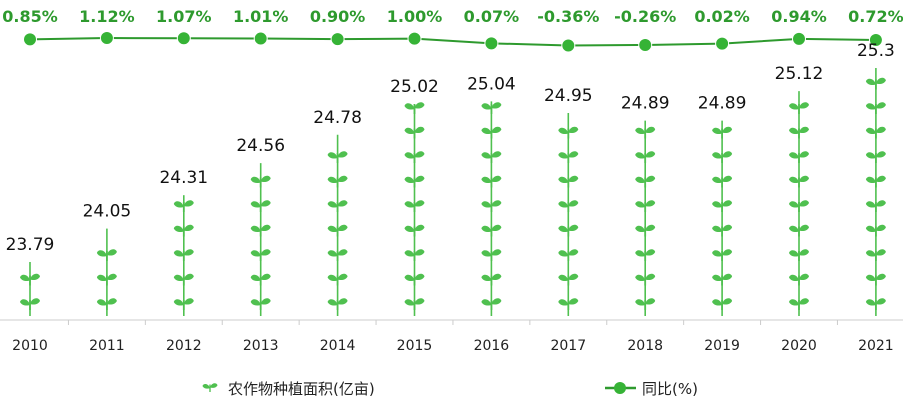 This screenshot has height=408, width=903. What do you see at coordinates (183, 255) in the screenshot?
I see `bar-2012` at bounding box center [183, 255].